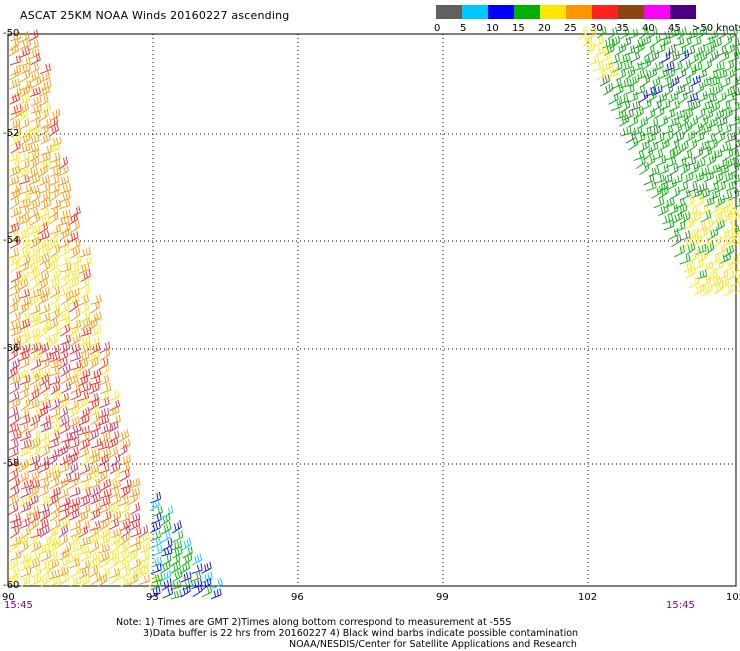 This screenshot has width=740, height=651. Describe the element at coordinates (11, 585) in the screenshot. I see `lat-label: -60` at that location.